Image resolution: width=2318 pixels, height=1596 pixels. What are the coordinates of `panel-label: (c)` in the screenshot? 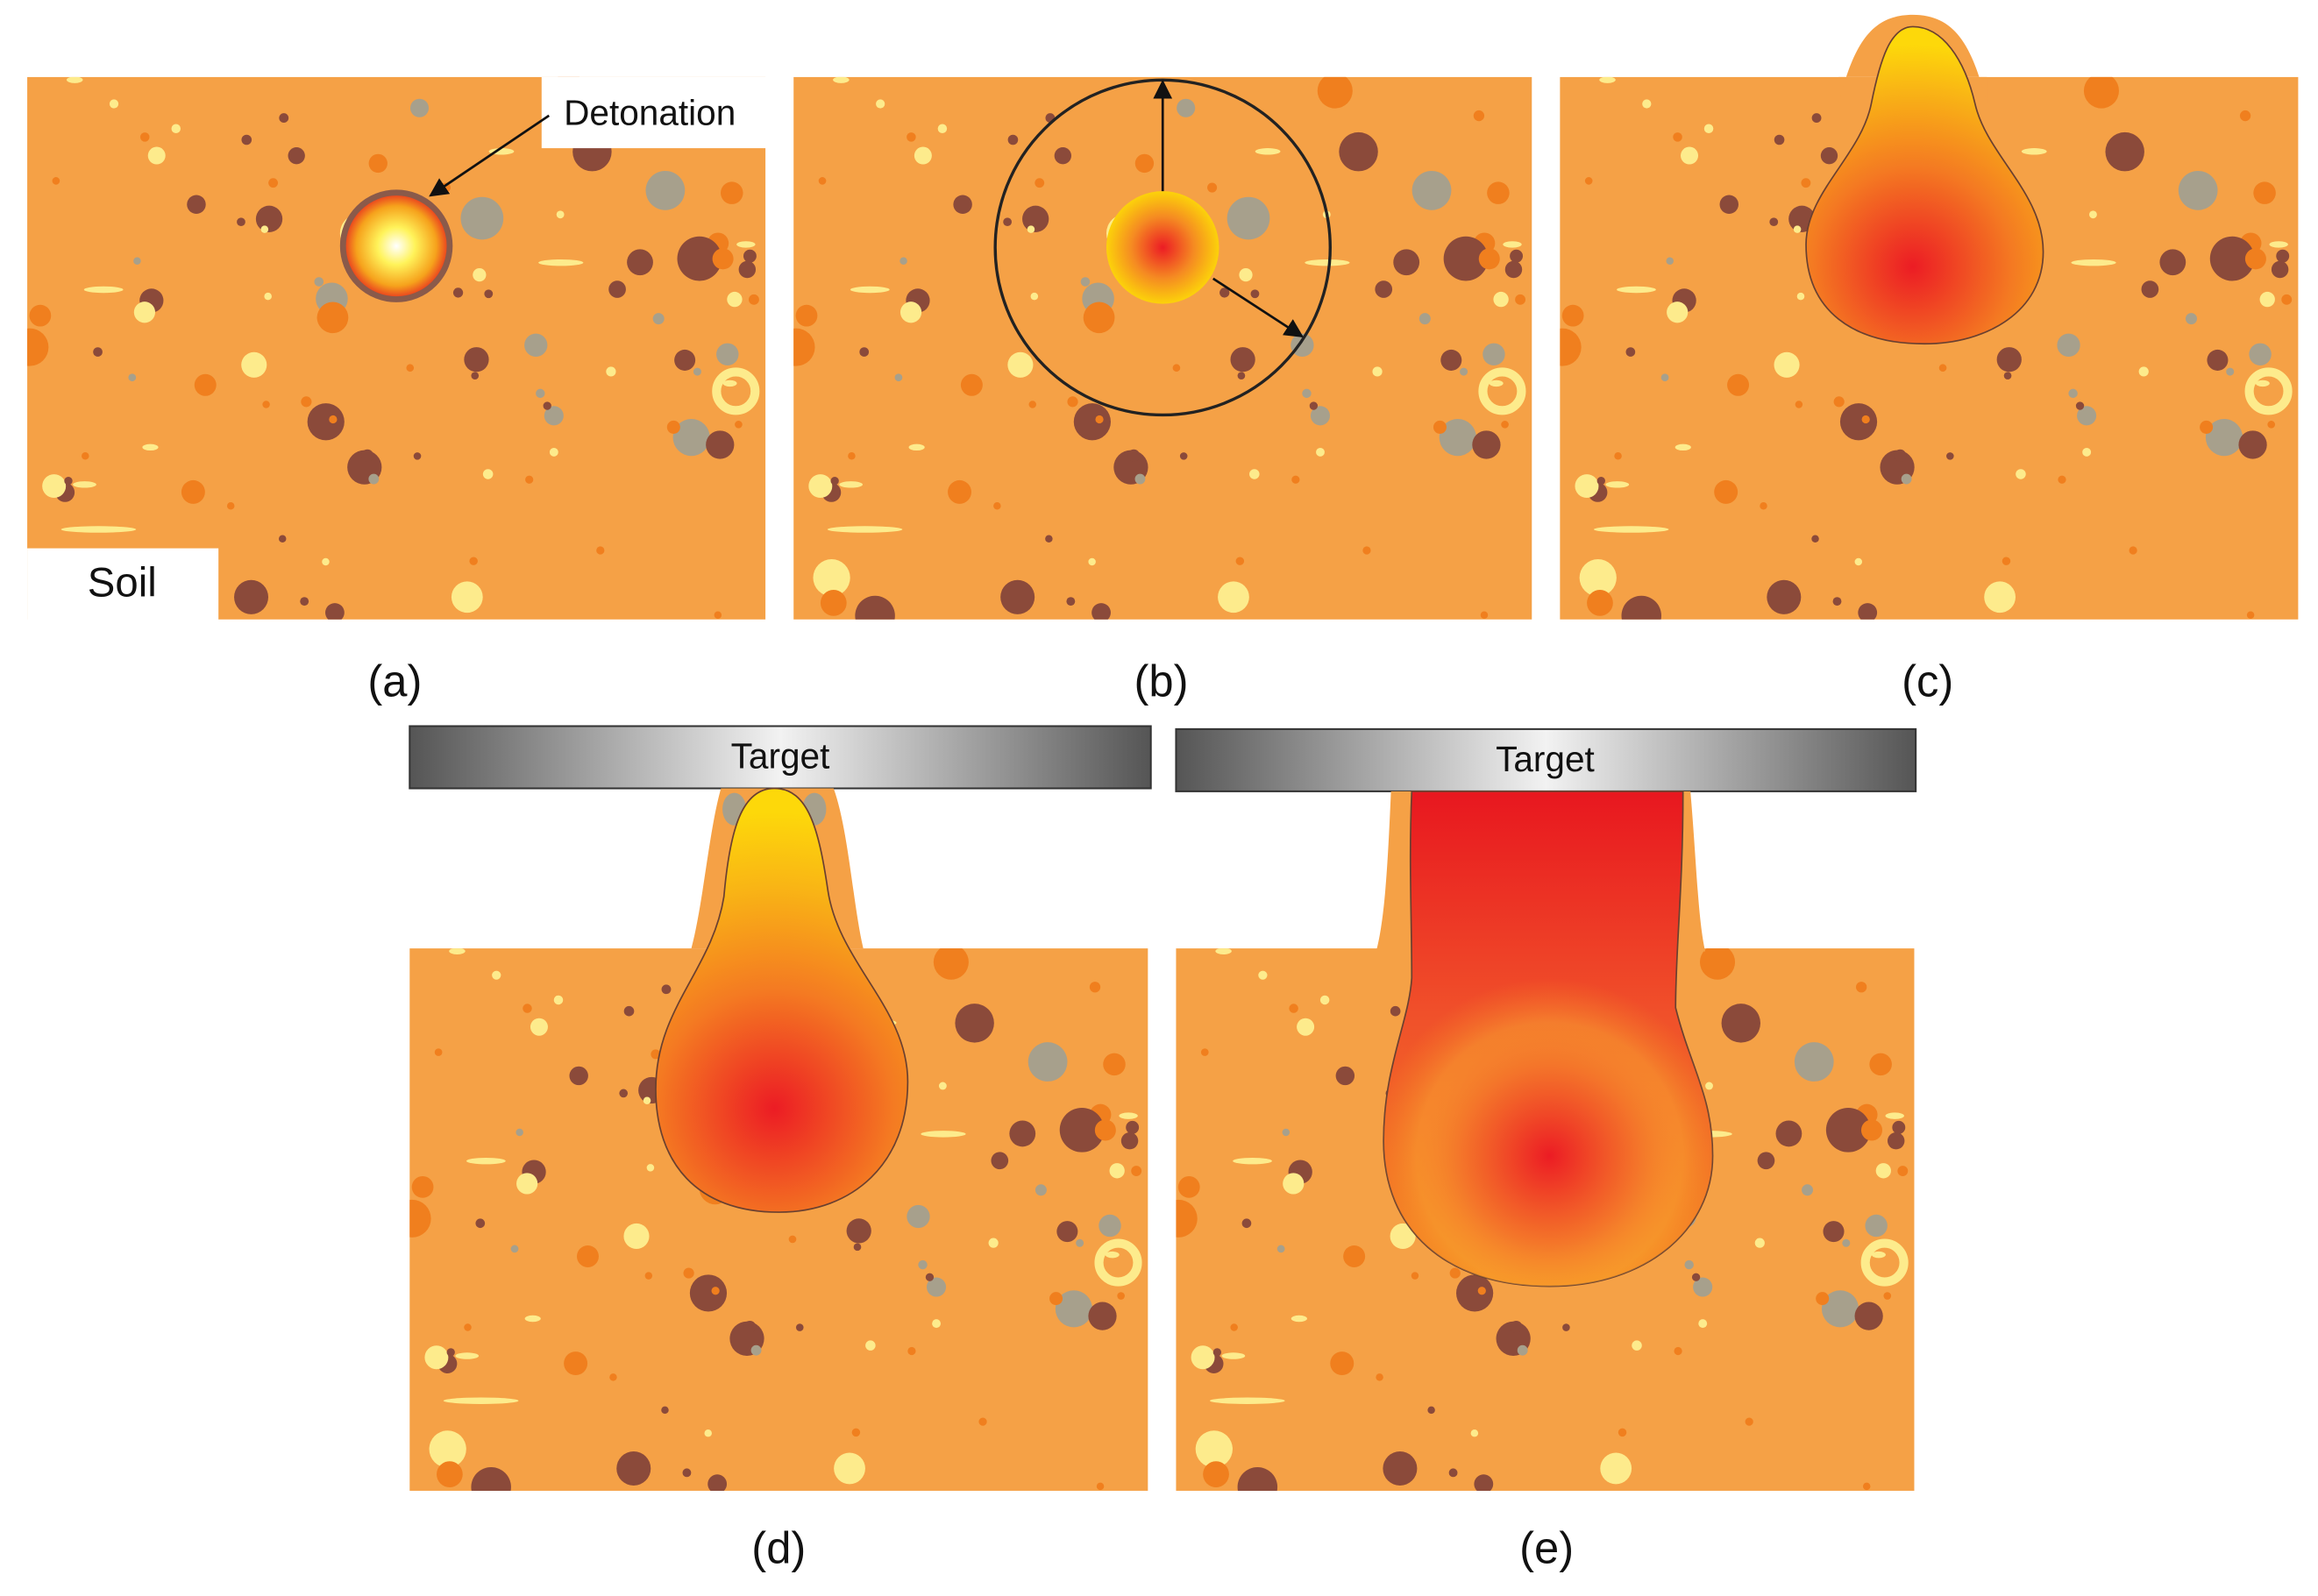 It's located at (1927, 681).